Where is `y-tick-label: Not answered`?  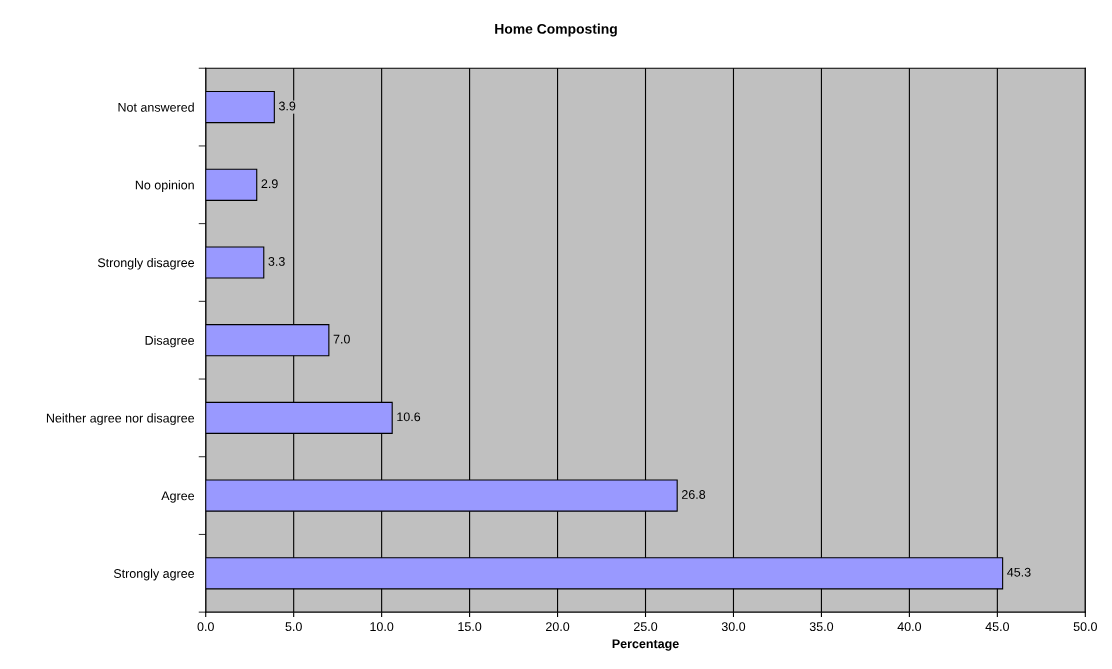 y-tick-label: Not answered is located at coordinates (156, 107).